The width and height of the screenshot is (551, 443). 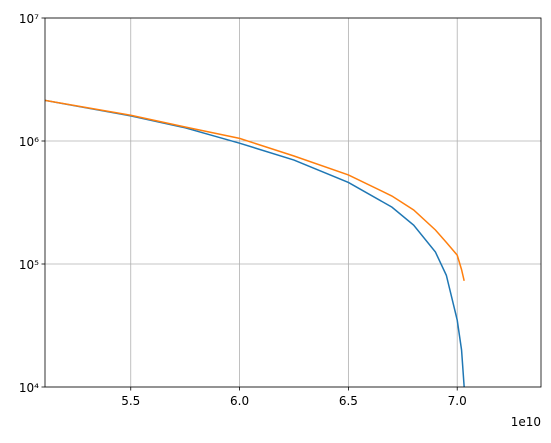 I want to click on x-tick-label: 5.5, so click(x=130, y=401).